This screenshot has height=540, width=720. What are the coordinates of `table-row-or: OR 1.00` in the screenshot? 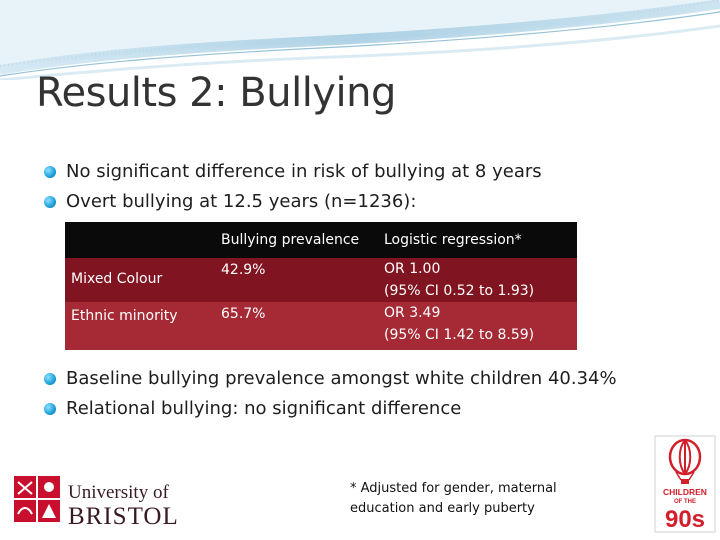 It's located at (412, 269).